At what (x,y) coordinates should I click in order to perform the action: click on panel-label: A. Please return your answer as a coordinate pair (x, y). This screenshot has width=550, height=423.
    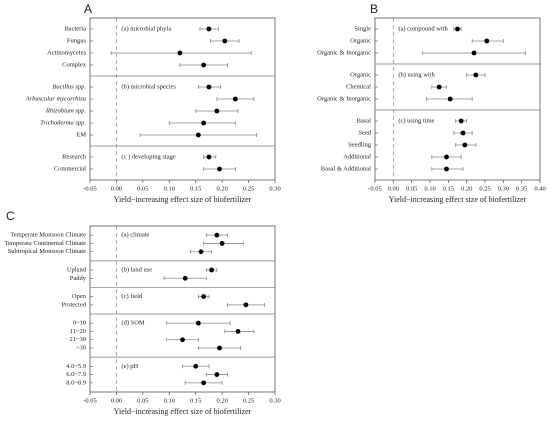
    Looking at the image, I should click on (88, 9).